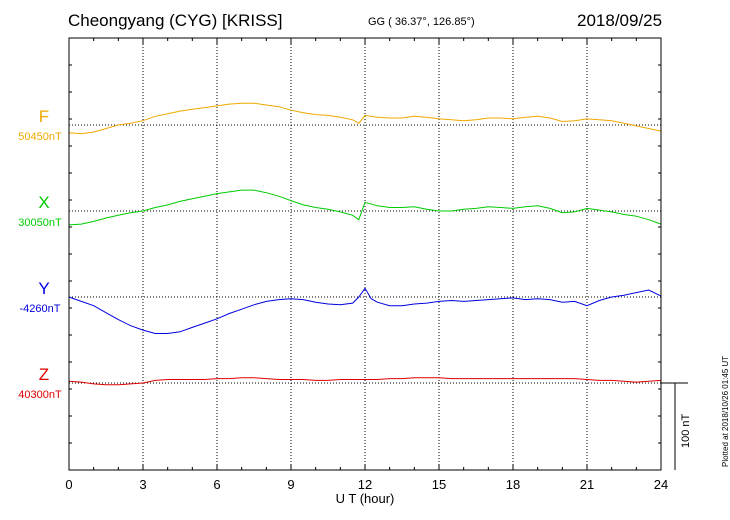 The image size is (730, 520). I want to click on x-tick-label: 3, so click(142, 484).